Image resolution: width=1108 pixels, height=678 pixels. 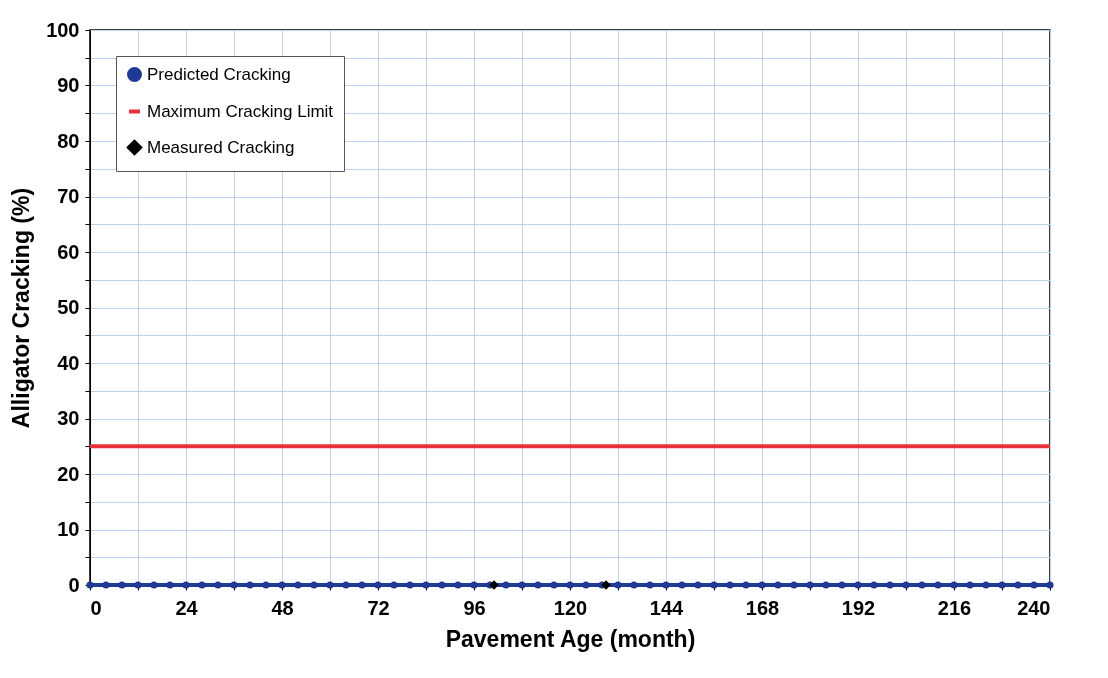 What do you see at coordinates (68, 418) in the screenshot?
I see `y-tick-label: 30` at bounding box center [68, 418].